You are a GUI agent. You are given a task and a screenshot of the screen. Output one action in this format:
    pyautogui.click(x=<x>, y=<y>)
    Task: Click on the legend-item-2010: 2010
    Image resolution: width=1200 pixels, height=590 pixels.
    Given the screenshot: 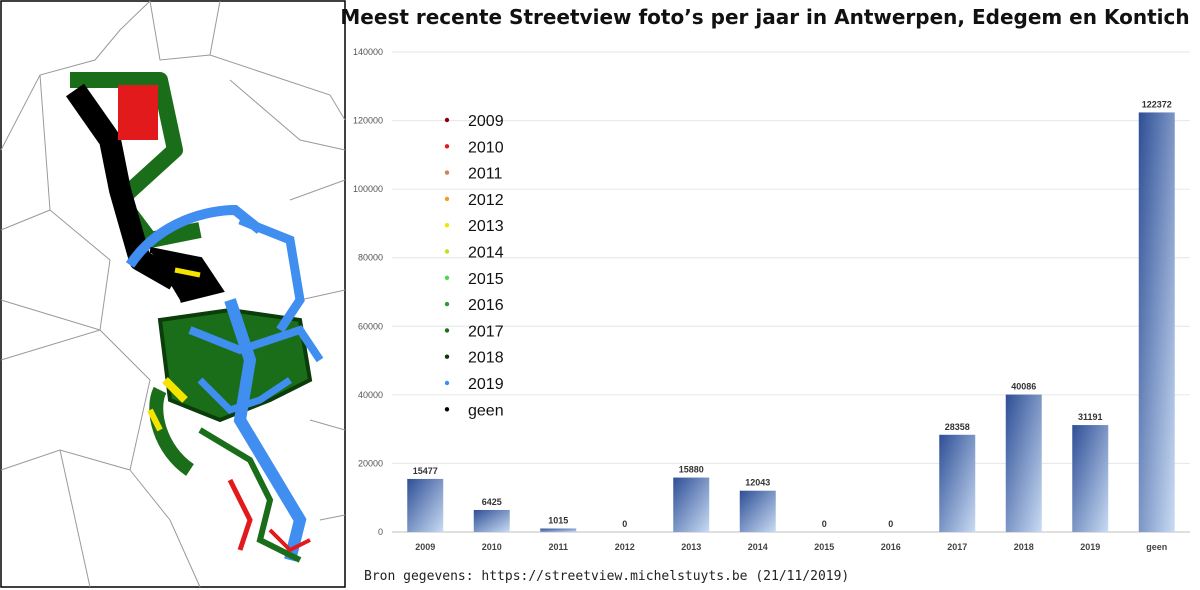 What is the action you would take?
    pyautogui.click(x=486, y=147)
    